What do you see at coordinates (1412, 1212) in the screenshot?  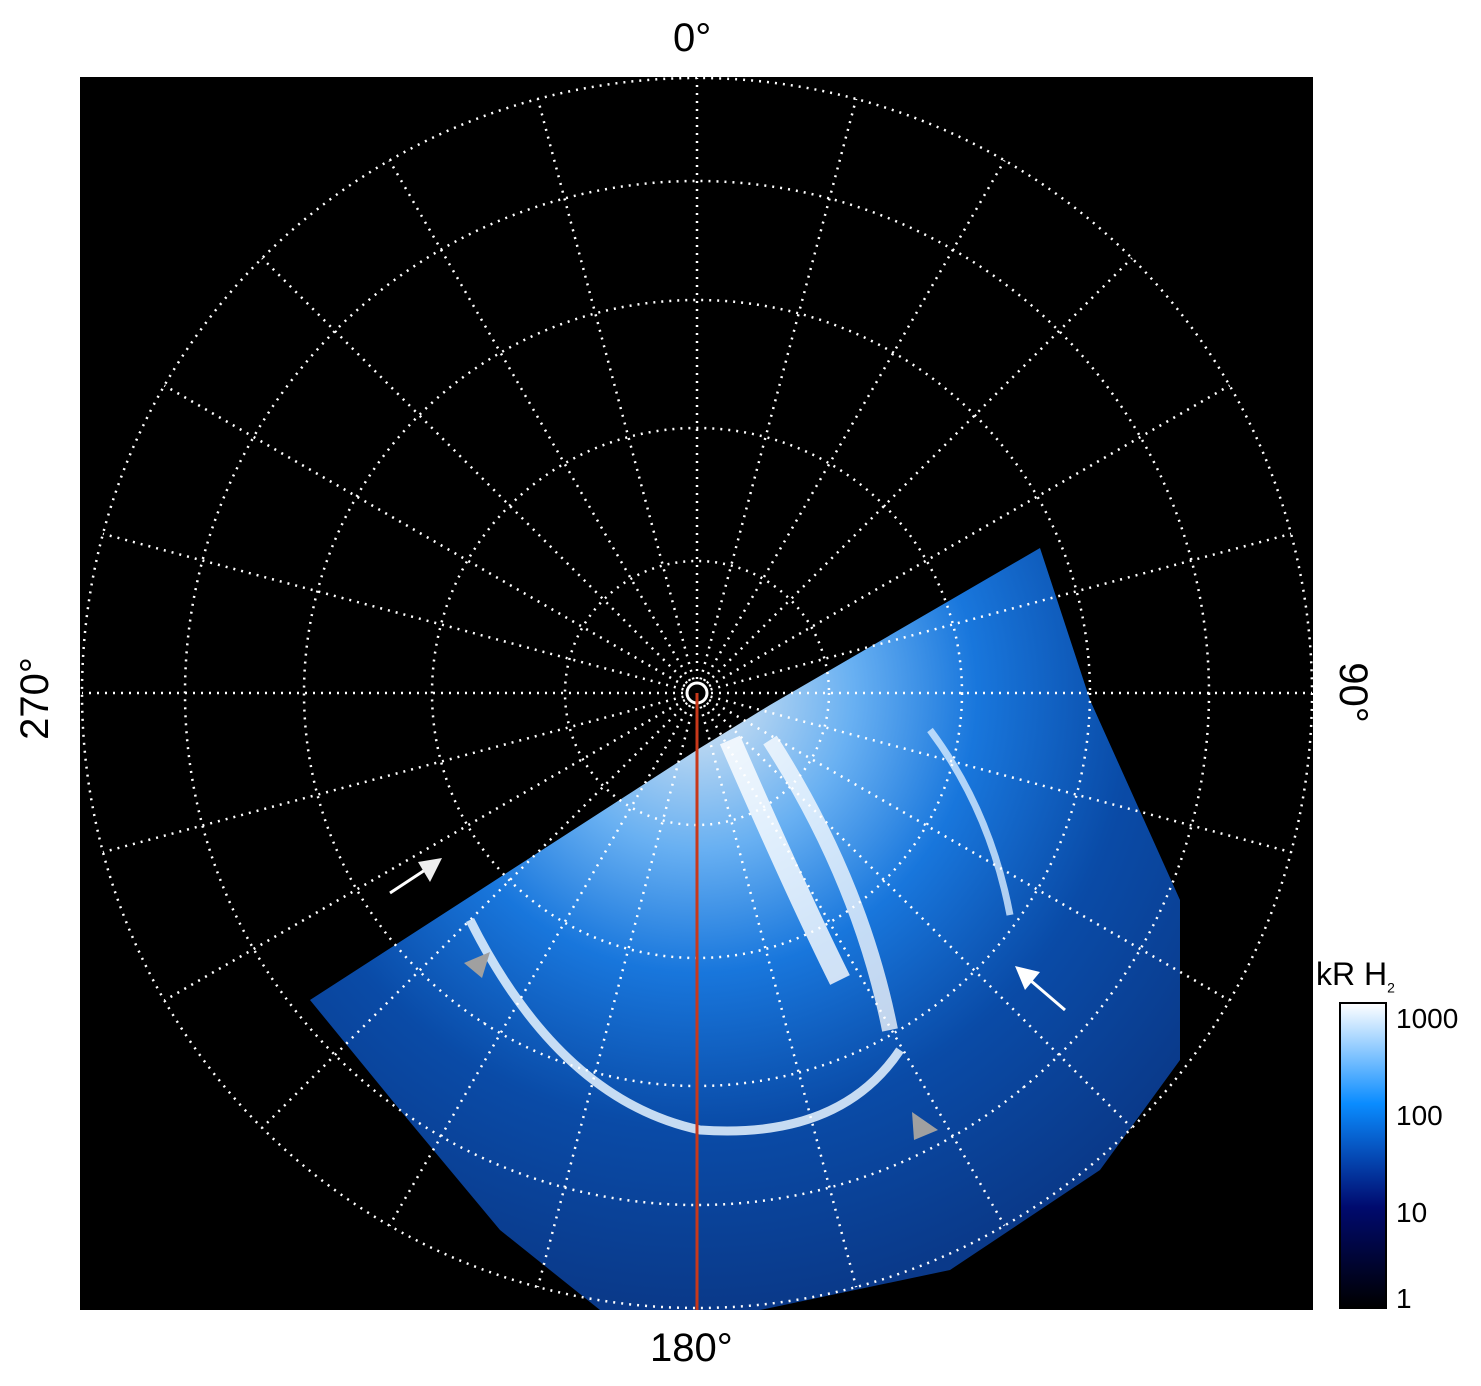 I see `colorbar-tick-10: 10` at bounding box center [1412, 1212].